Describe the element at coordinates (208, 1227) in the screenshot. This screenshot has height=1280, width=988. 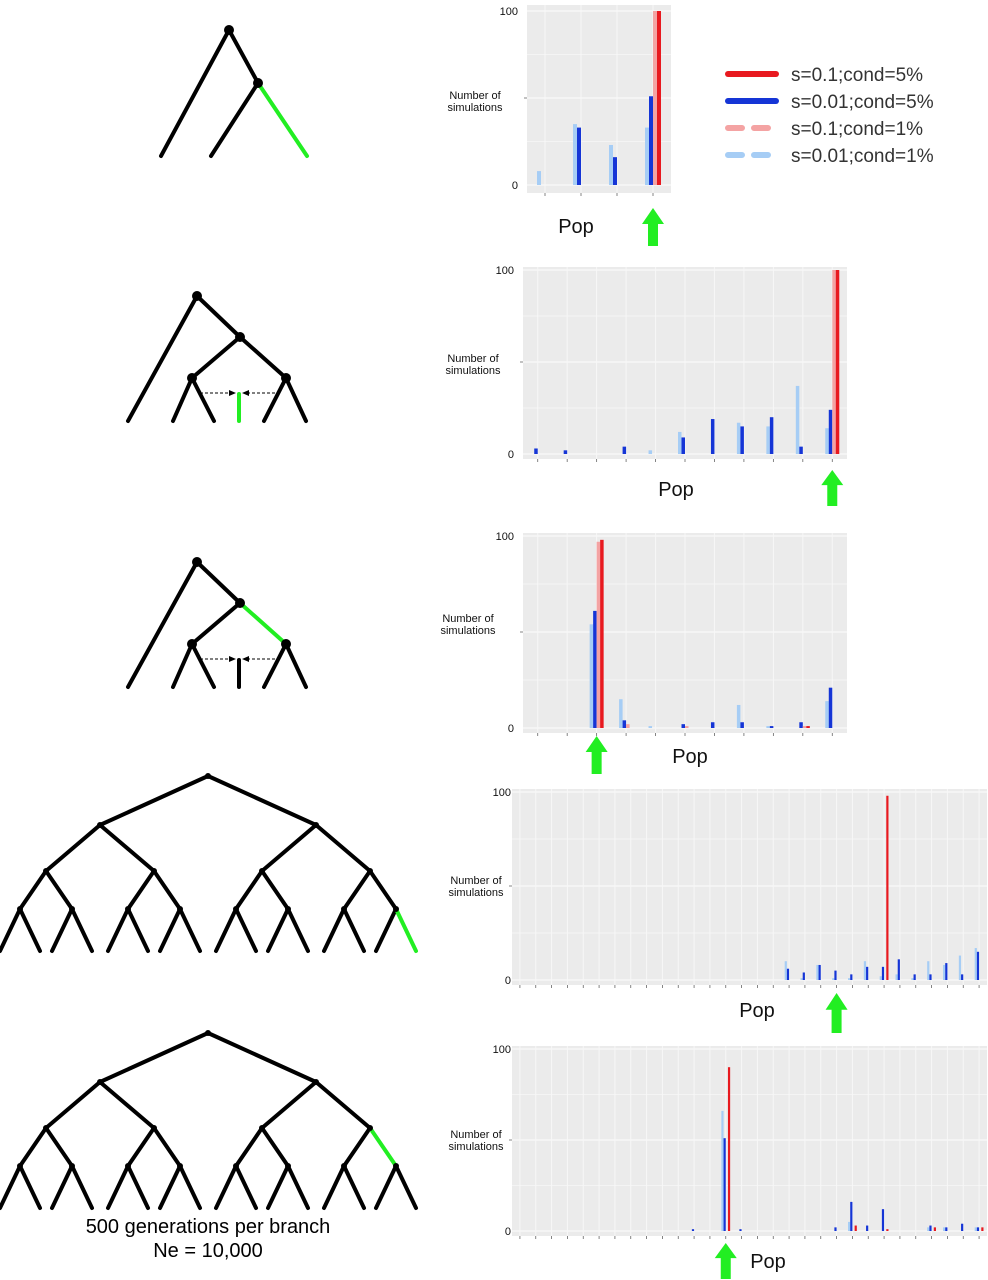
I see `caption-line-1: 500 generations per branch` at that location.